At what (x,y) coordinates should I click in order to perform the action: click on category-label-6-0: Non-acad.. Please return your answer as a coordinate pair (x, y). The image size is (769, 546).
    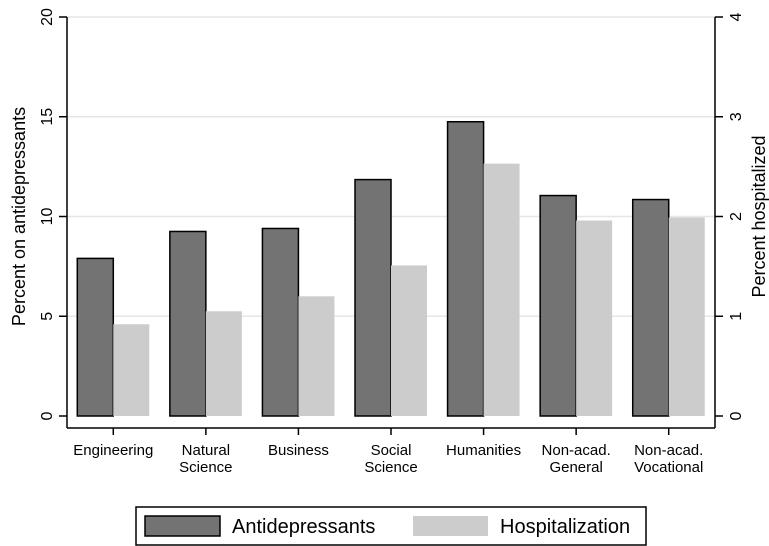
    Looking at the image, I should click on (668, 450).